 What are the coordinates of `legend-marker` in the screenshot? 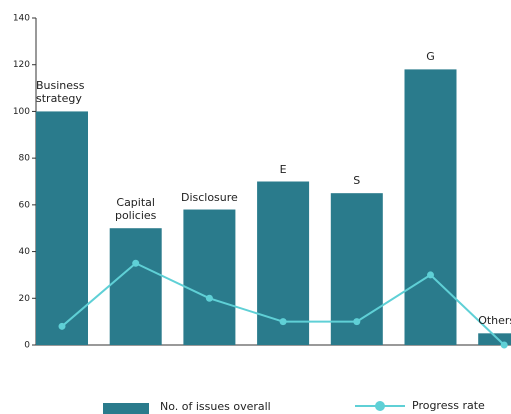 It's located at (380, 406).